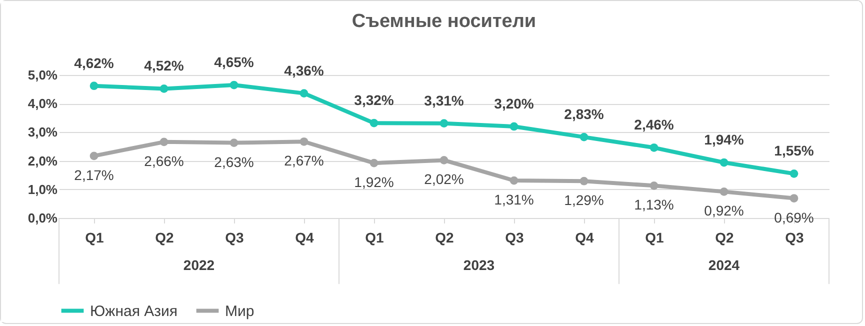  What do you see at coordinates (374, 100) in the screenshot?
I see `data-label: 3,32%` at bounding box center [374, 100].